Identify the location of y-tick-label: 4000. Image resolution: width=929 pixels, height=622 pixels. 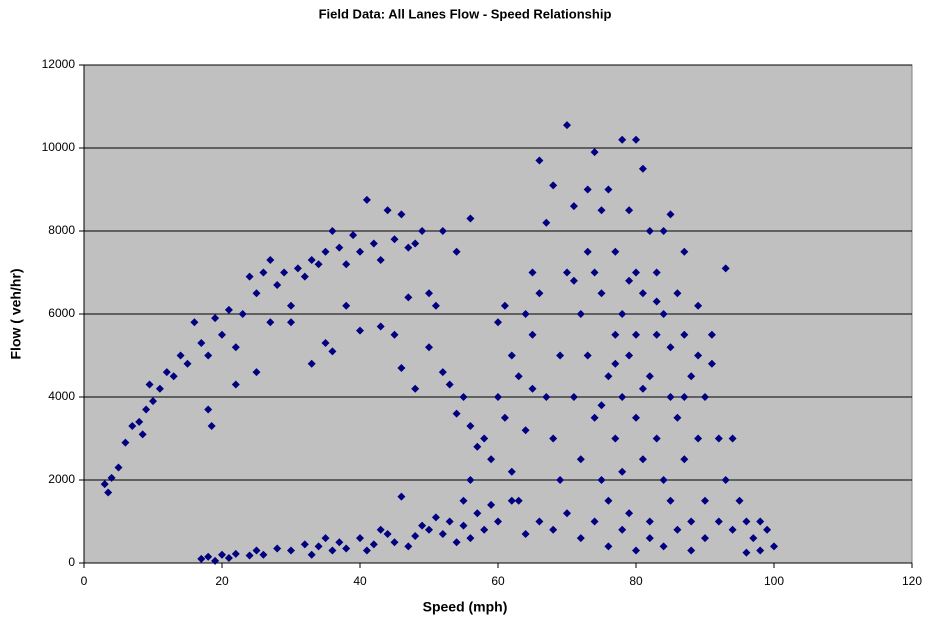
(61, 396).